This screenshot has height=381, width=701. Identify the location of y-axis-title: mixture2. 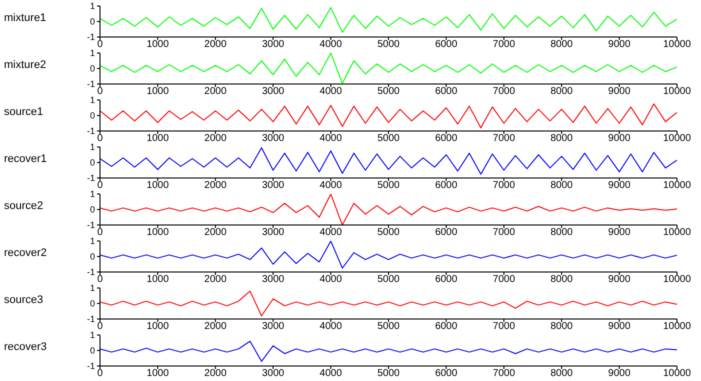
(25, 65).